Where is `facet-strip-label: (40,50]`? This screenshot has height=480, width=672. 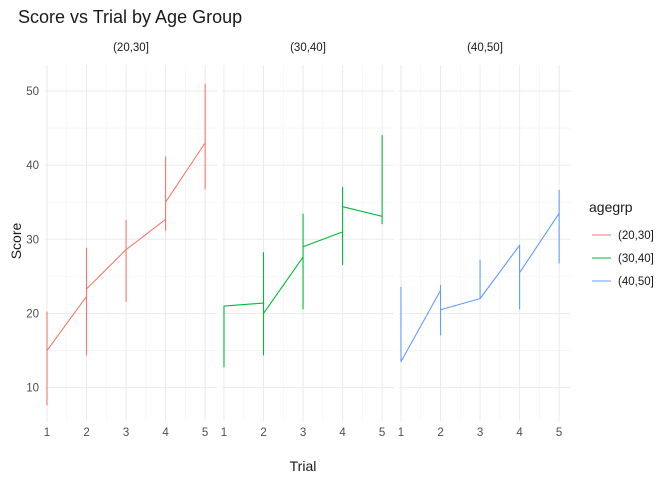 facet-strip-label: (40,50] is located at coordinates (485, 48).